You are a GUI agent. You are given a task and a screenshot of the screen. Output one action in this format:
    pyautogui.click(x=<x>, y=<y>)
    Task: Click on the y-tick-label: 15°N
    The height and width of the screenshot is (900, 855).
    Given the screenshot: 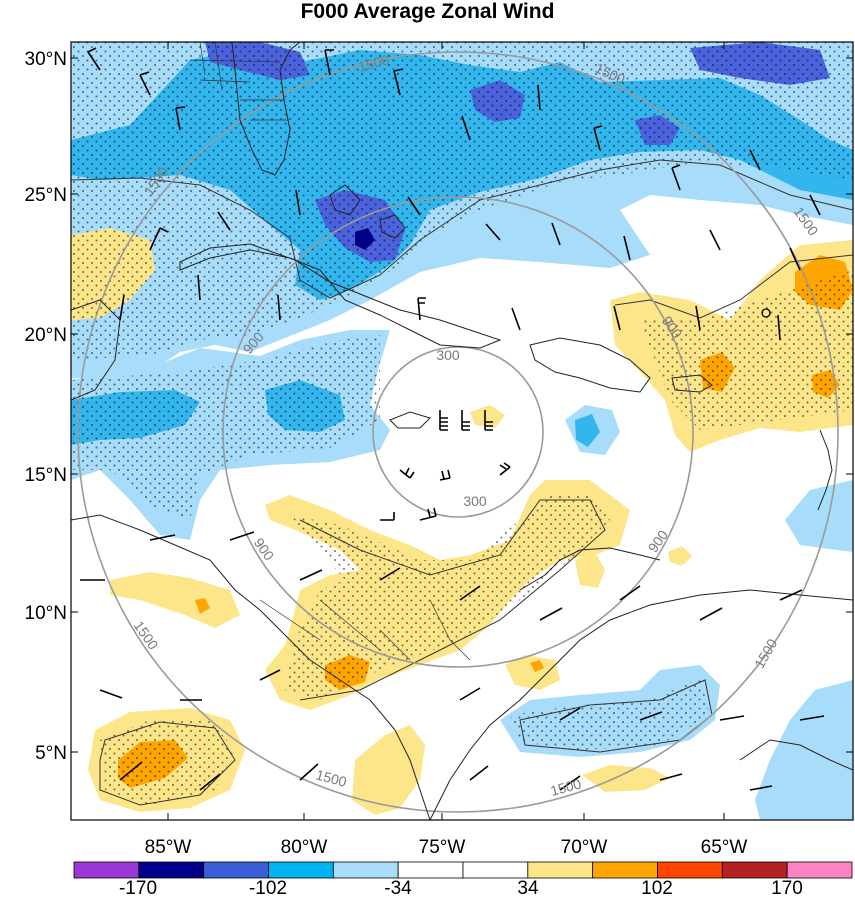 What is the action you would take?
    pyautogui.click(x=46, y=475)
    